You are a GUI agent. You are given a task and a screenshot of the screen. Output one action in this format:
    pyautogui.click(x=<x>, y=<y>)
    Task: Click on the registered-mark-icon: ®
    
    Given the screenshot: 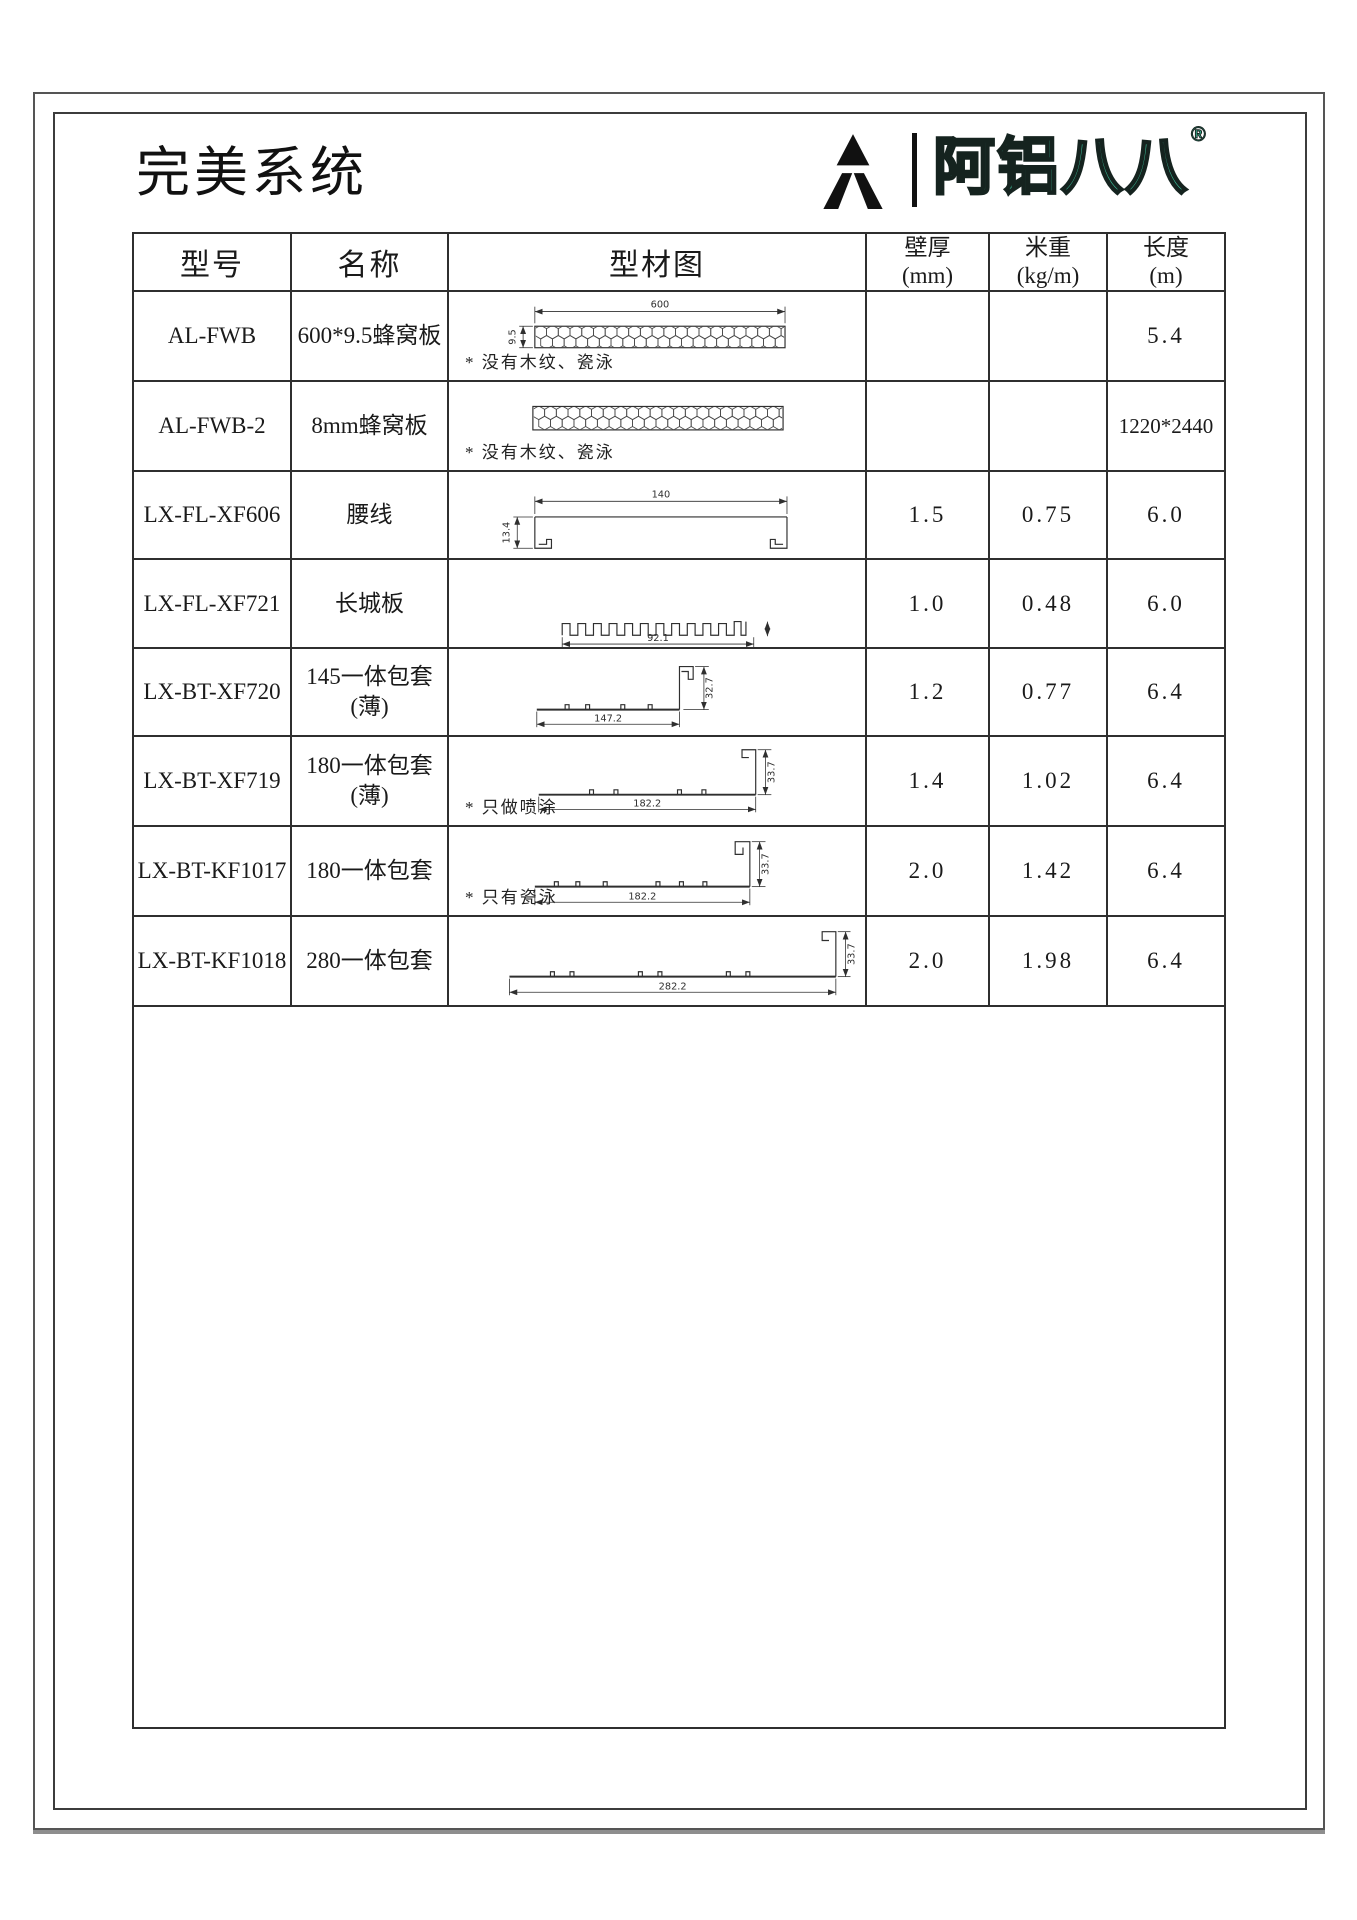 What is the action you would take?
    pyautogui.click(x=1199, y=135)
    